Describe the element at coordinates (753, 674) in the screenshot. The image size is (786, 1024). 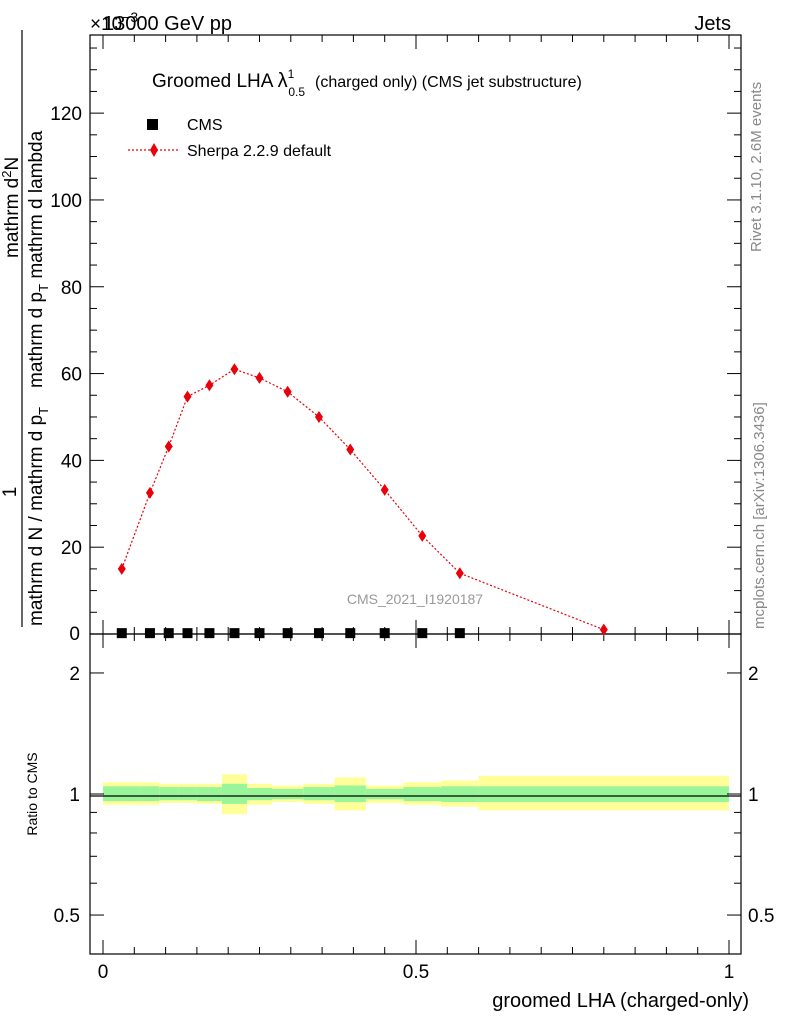
I see `ratio-y-tick-label-right: 2` at that location.